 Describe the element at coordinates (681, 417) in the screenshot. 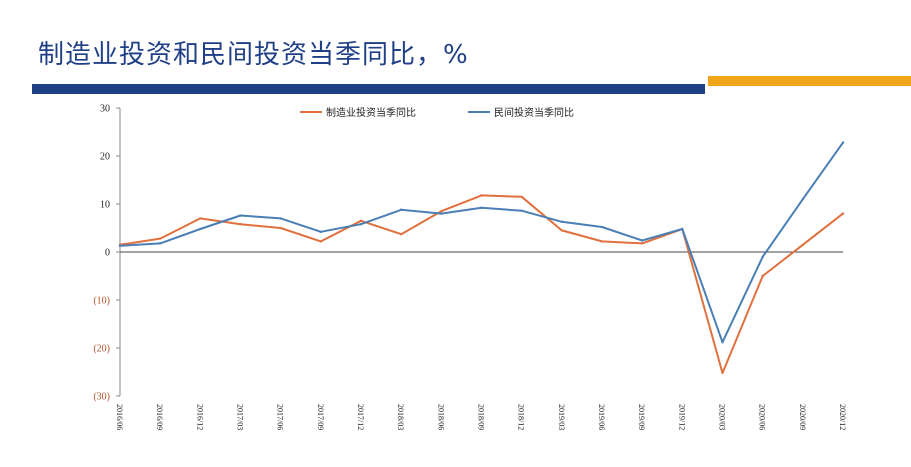

I see `x-tick-label: 2019/12` at that location.